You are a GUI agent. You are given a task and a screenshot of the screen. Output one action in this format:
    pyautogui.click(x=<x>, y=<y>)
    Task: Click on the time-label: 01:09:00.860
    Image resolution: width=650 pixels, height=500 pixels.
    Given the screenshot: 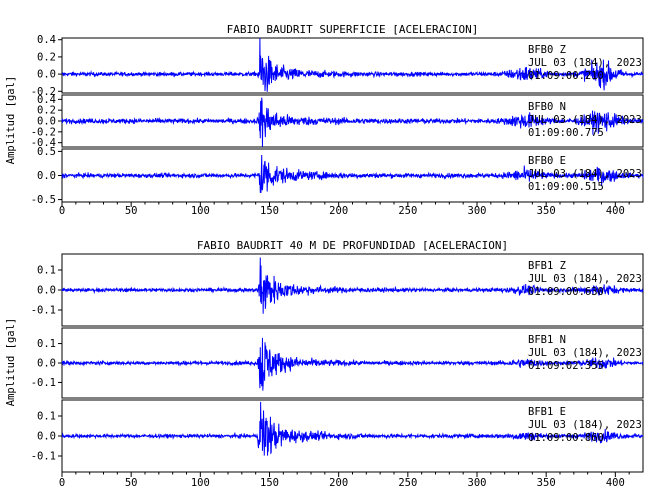 What is the action you would take?
    pyautogui.click(x=566, y=438)
    